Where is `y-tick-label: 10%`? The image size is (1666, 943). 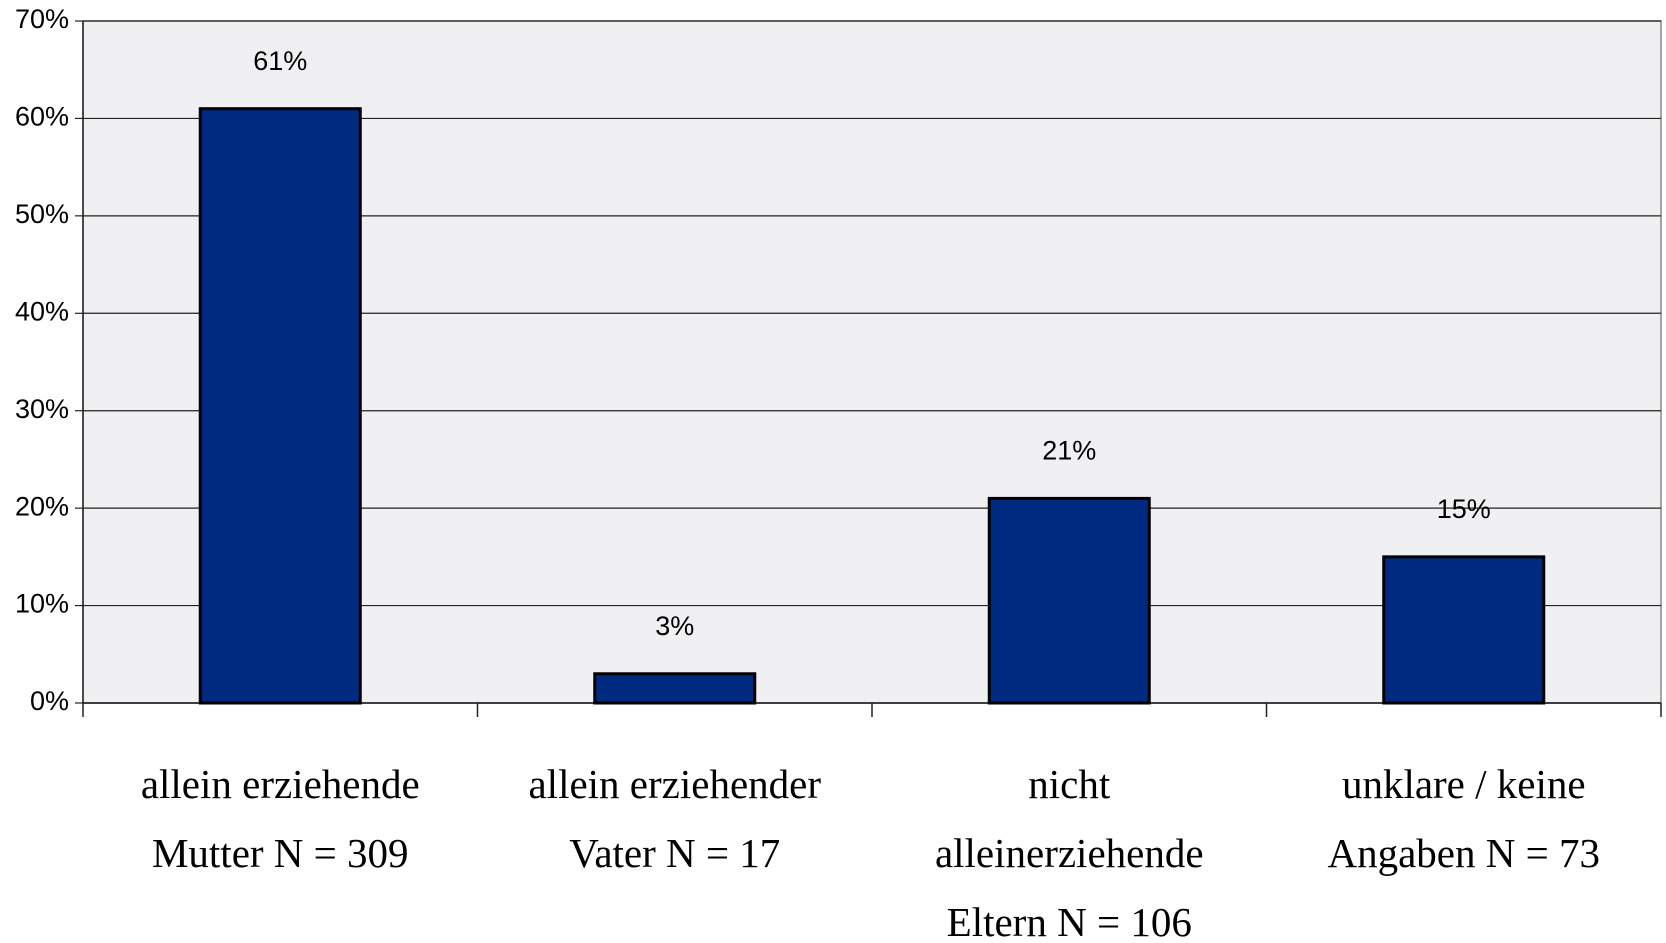
y-tick-label: 10% is located at coordinates (42, 604).